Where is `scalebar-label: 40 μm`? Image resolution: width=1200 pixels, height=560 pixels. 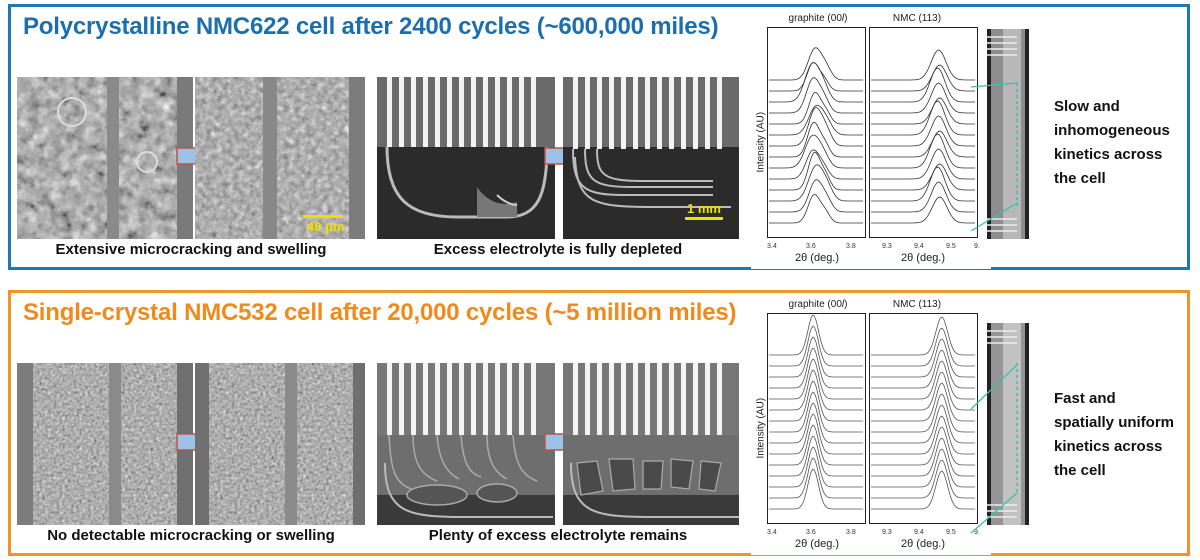
scalebar-label: 40 μm is located at coordinates (326, 226).